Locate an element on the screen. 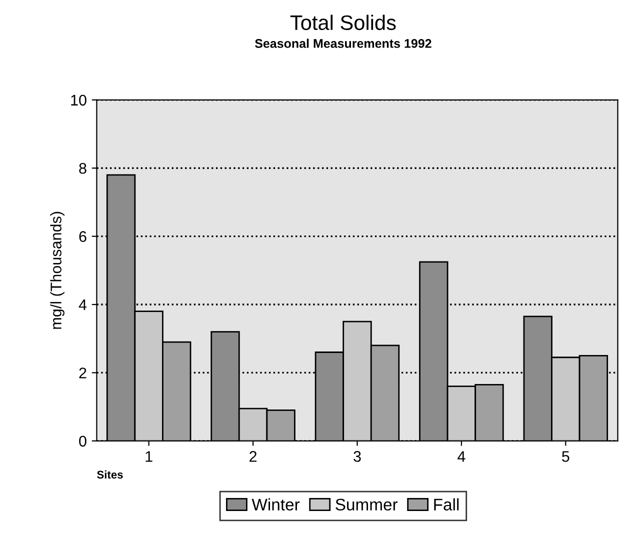 This screenshot has height=543, width=624. x-tick-label: 5 is located at coordinates (566, 456).